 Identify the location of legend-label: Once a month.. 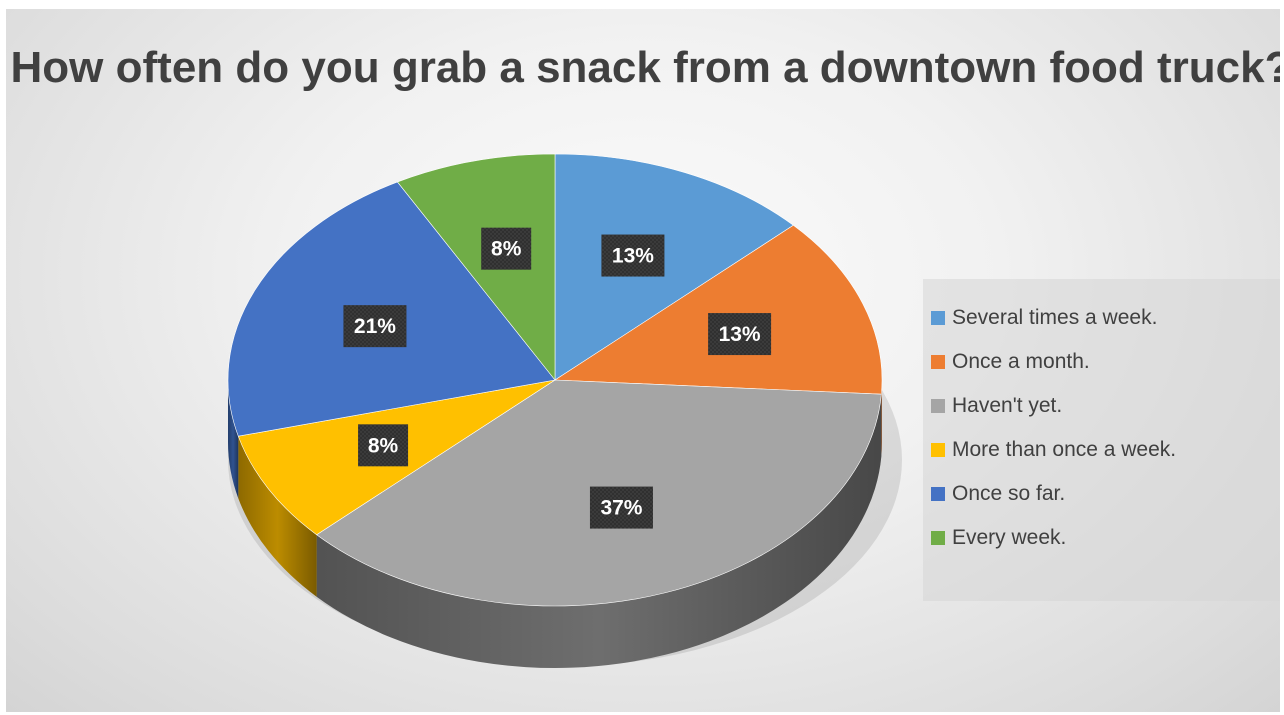
(1021, 361).